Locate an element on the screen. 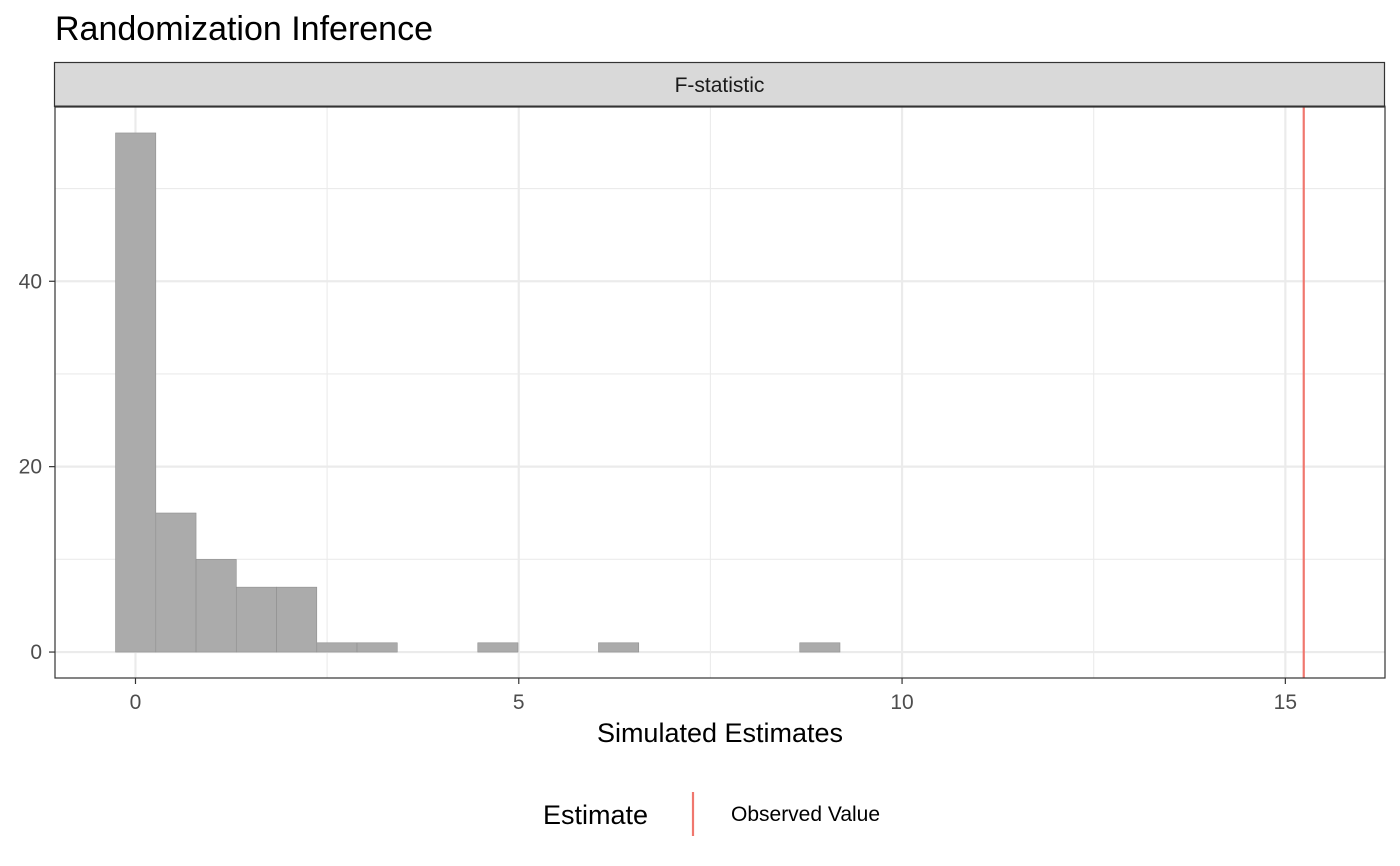 This screenshot has width=1400, height=866. legend: Estimate Observed Value is located at coordinates (711, 814).